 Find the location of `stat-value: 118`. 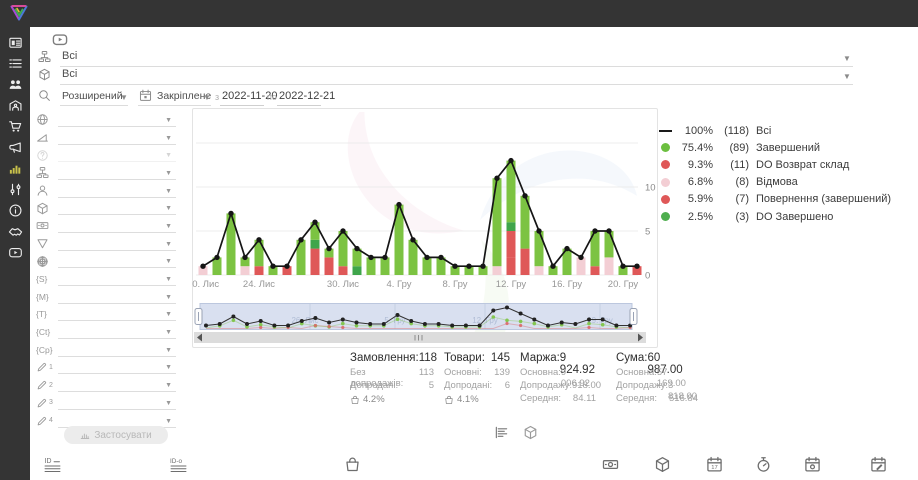

stat-value: 118 is located at coordinates (428, 358).